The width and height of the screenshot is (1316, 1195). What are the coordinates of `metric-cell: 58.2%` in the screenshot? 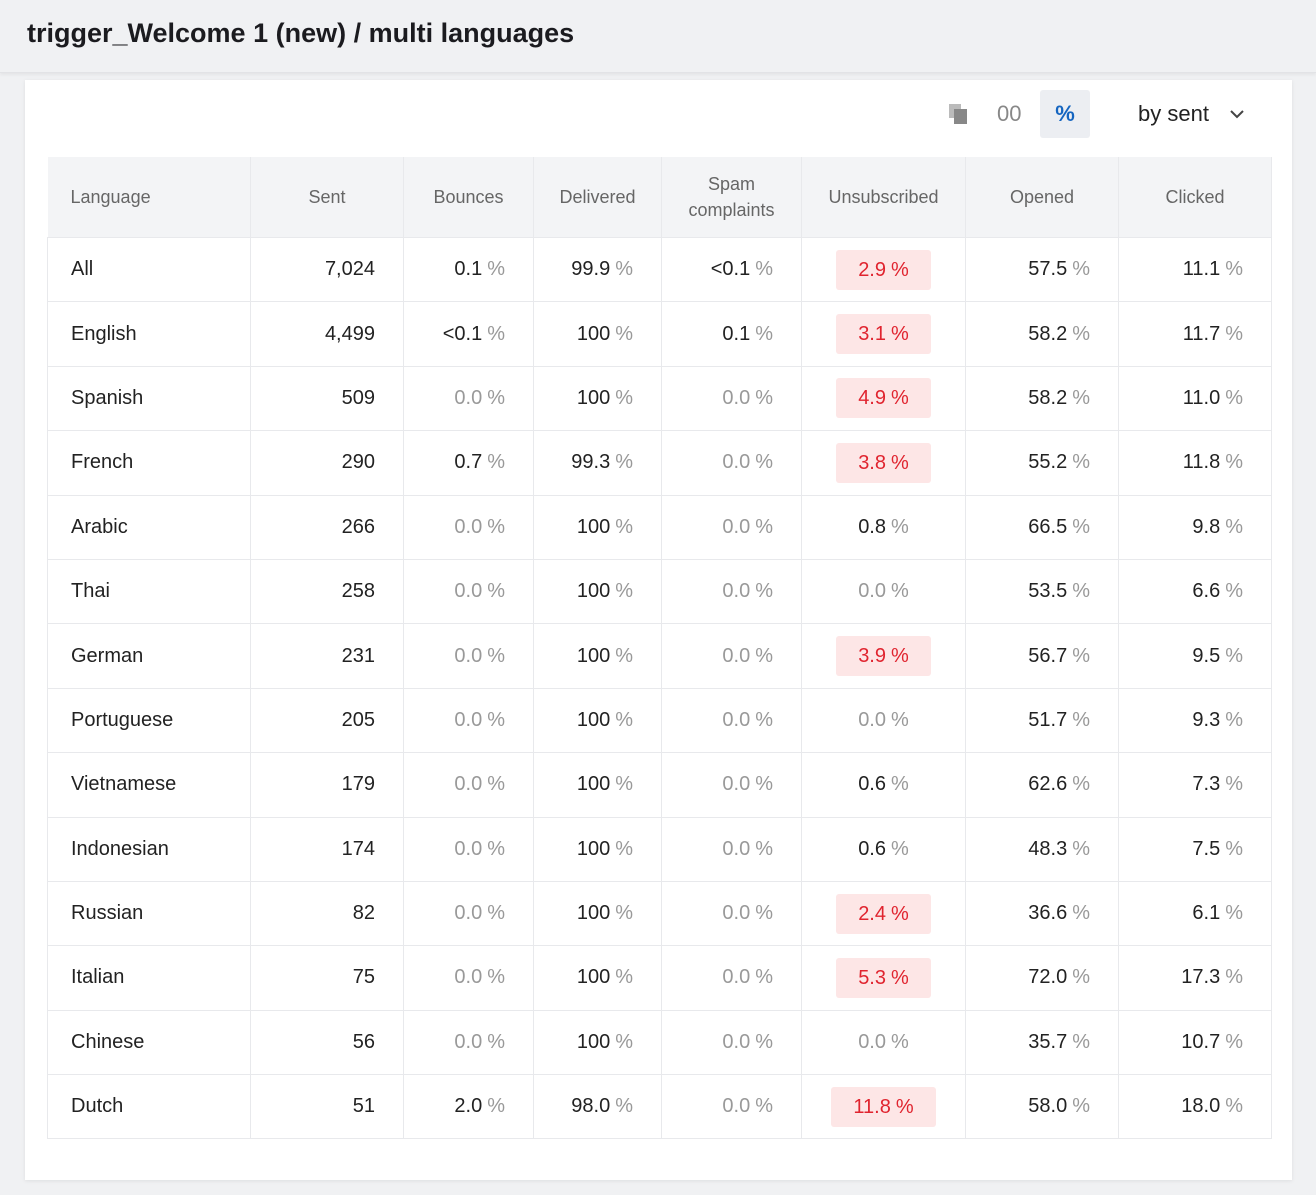 It's located at (1042, 398).